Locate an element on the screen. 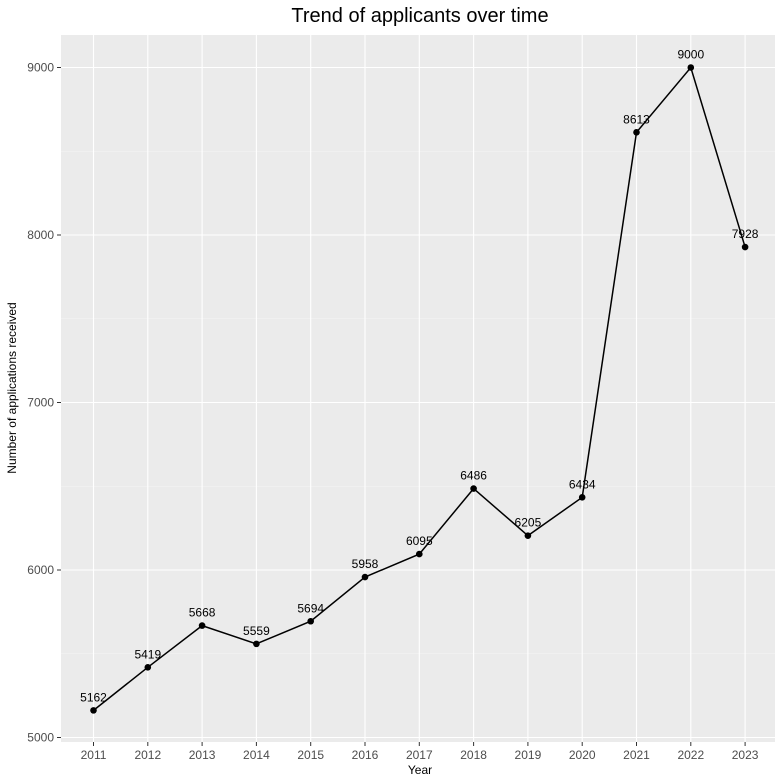 This screenshot has height=777, width=783. x-axis-title: Year is located at coordinates (420, 770).